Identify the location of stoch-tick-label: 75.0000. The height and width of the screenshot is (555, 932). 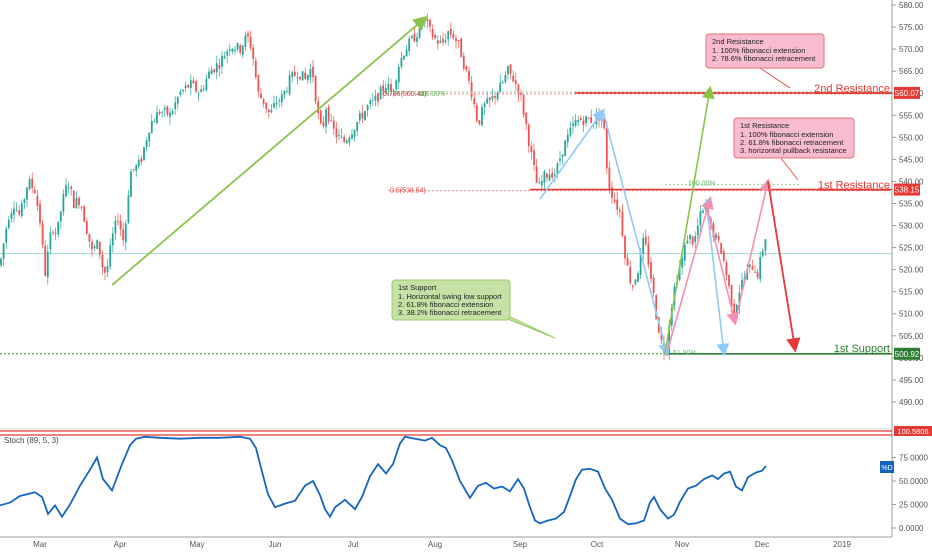
(913, 458).